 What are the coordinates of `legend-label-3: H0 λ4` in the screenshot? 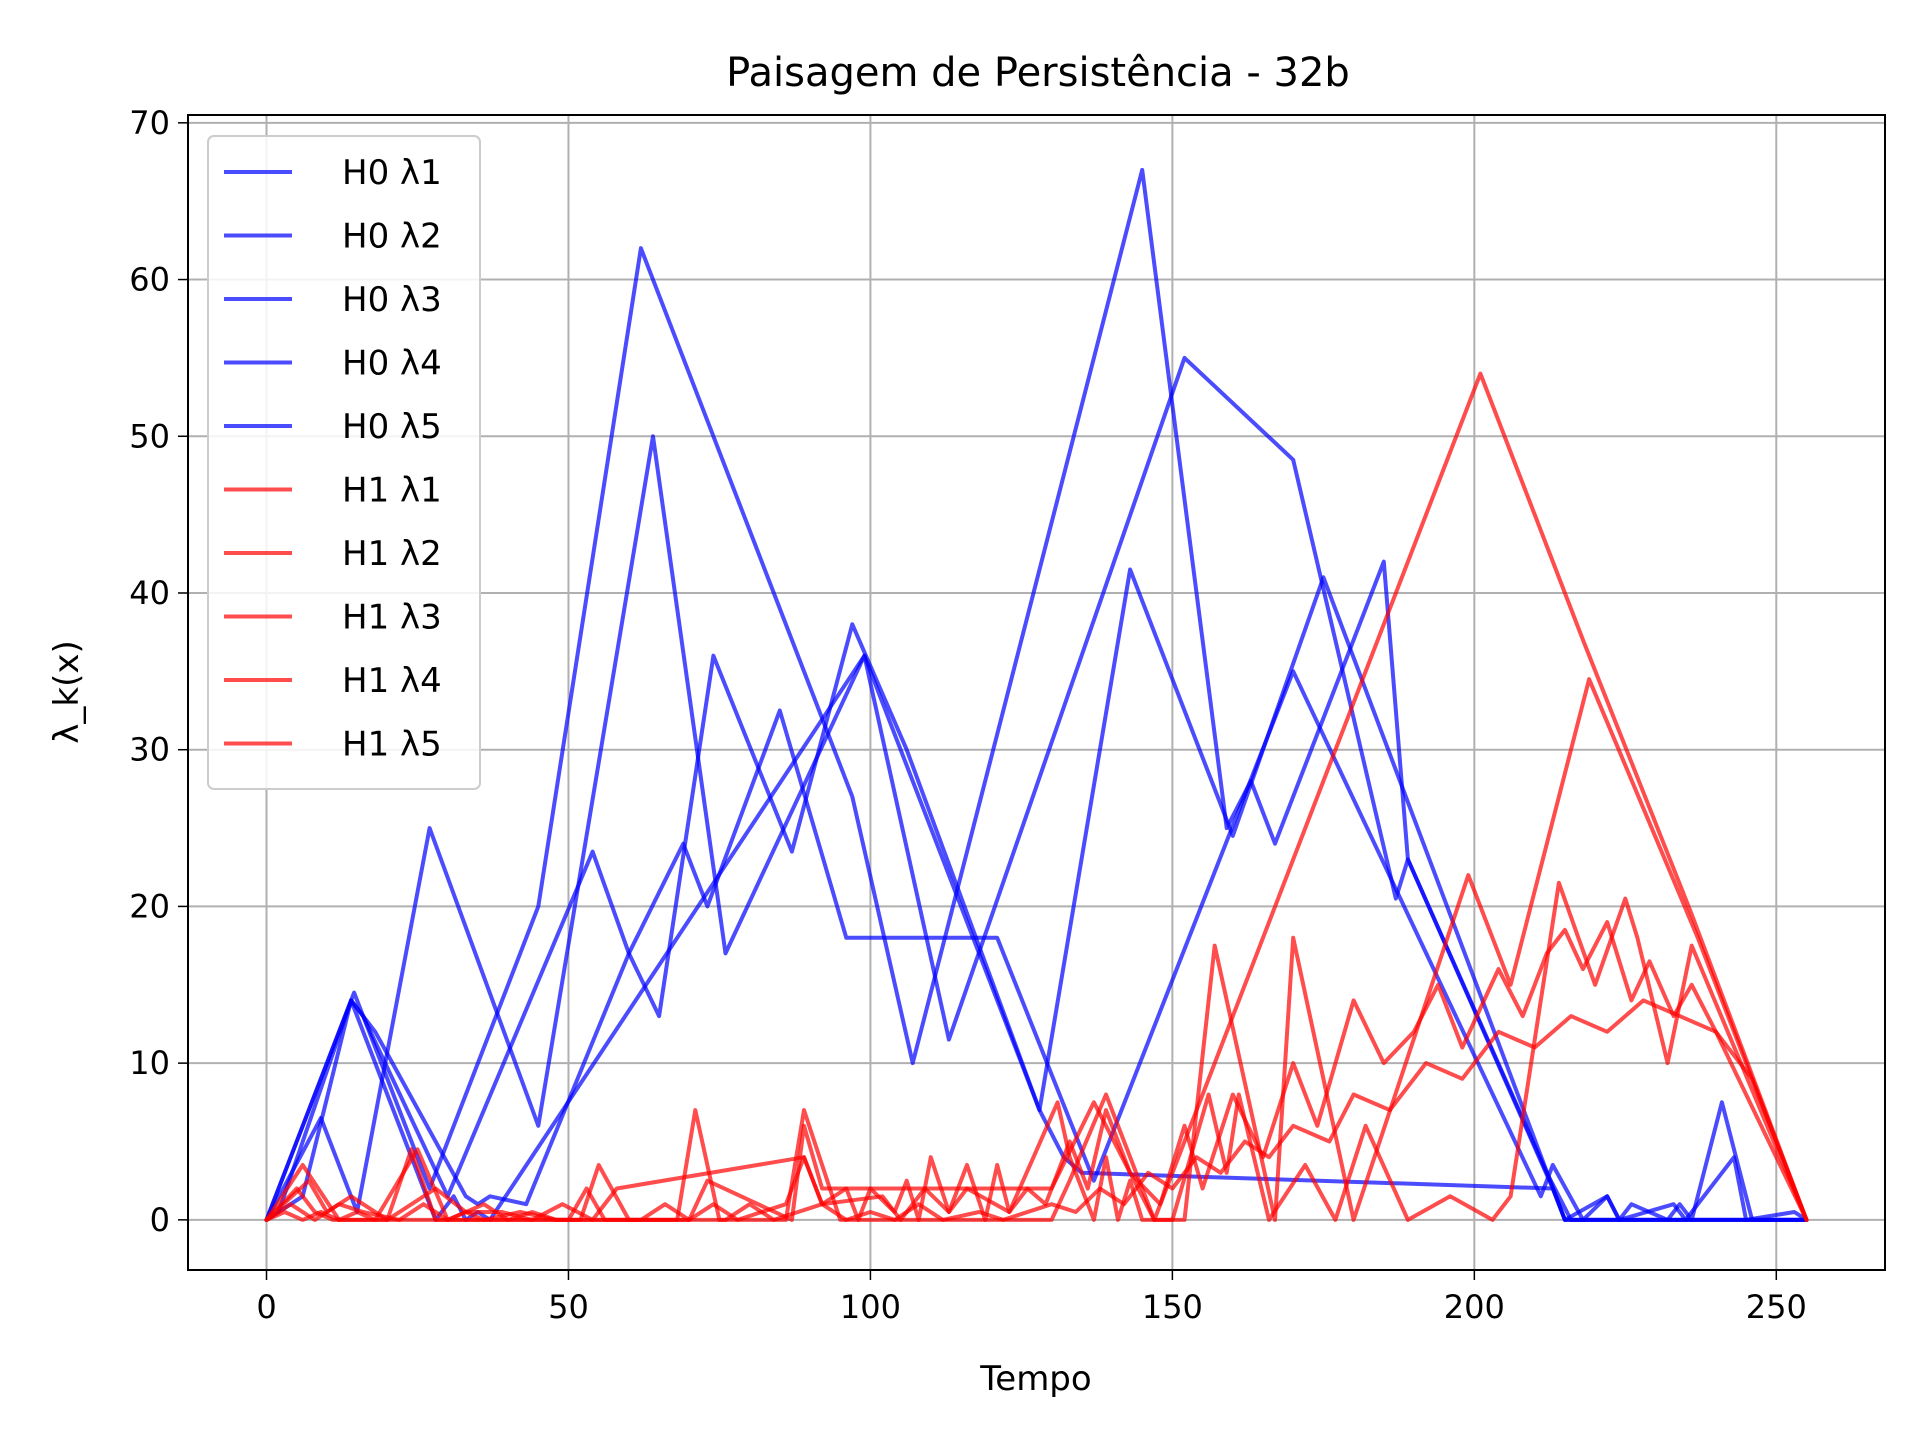 It's located at (392, 364).